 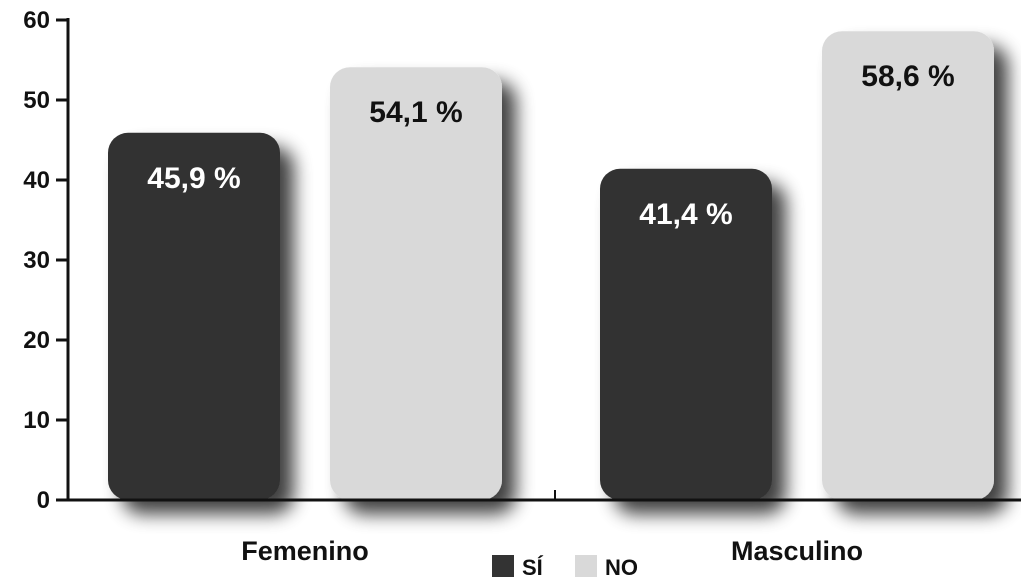 What do you see at coordinates (36, 420) in the screenshot?
I see `y-tick-label: 10` at bounding box center [36, 420].